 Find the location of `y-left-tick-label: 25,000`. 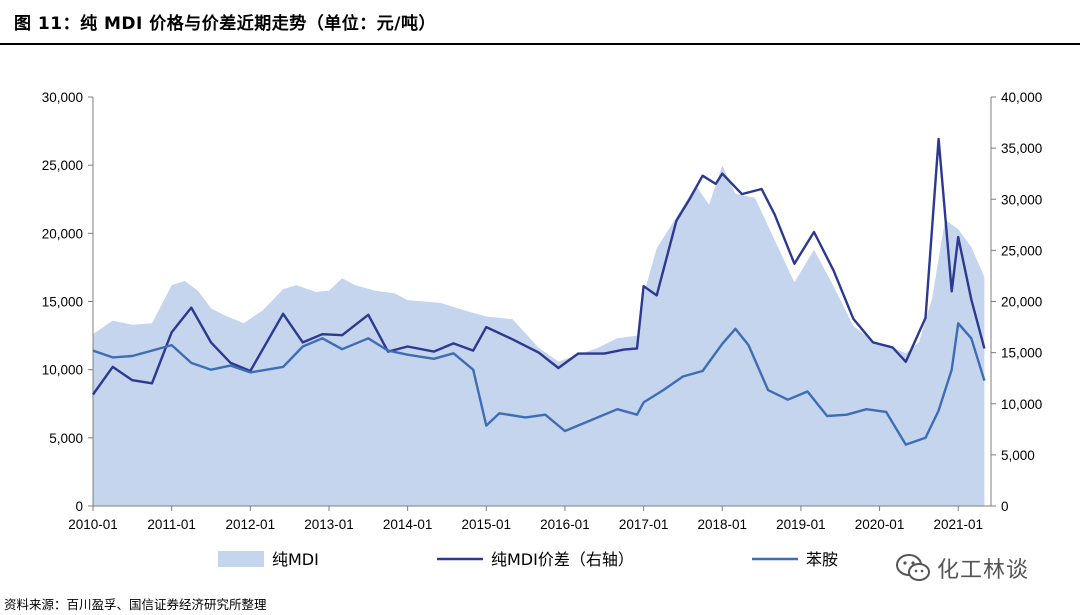

y-left-tick-label: 25,000 is located at coordinates (62, 165).